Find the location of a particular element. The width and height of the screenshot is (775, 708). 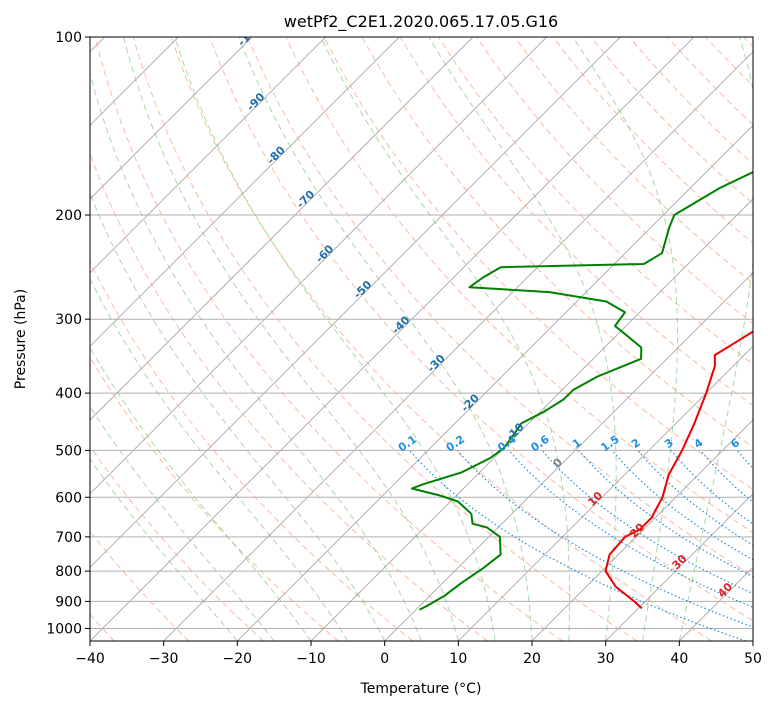

y-tick-label: 600 is located at coordinates (68, 498).